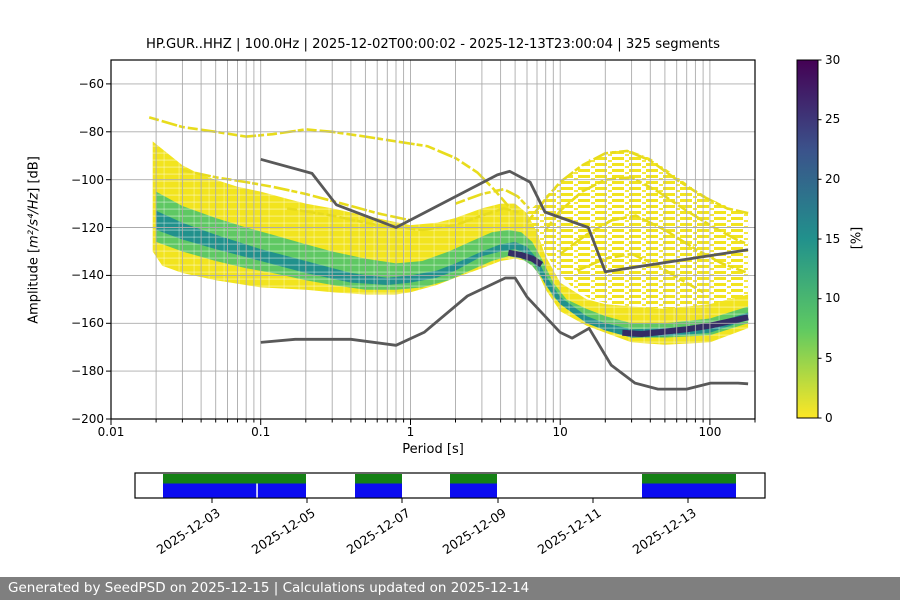 The height and width of the screenshot is (600, 900). Describe the element at coordinates (833, 238) in the screenshot. I see `colorbar-tick-label: 15` at that location.